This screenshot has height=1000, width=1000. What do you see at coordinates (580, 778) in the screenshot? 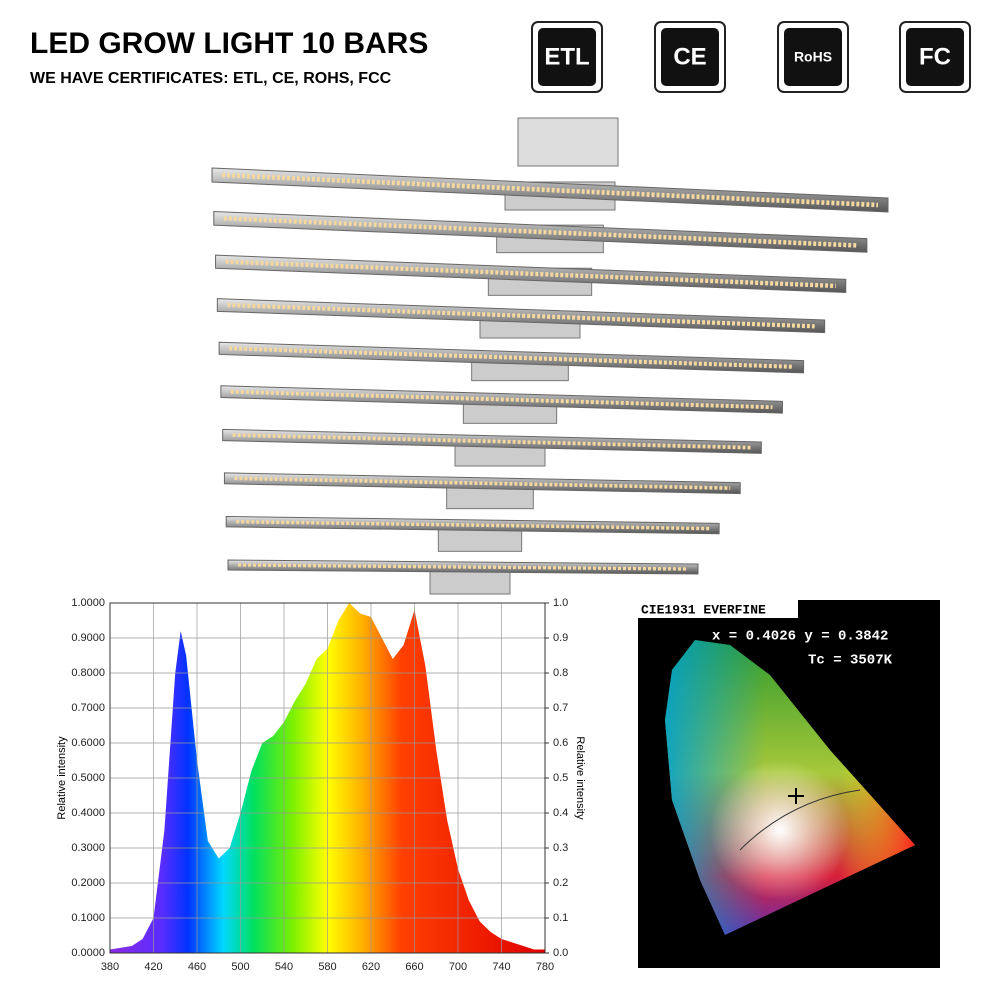
I see `y2-axis-label: Relative intensity` at bounding box center [580, 778].